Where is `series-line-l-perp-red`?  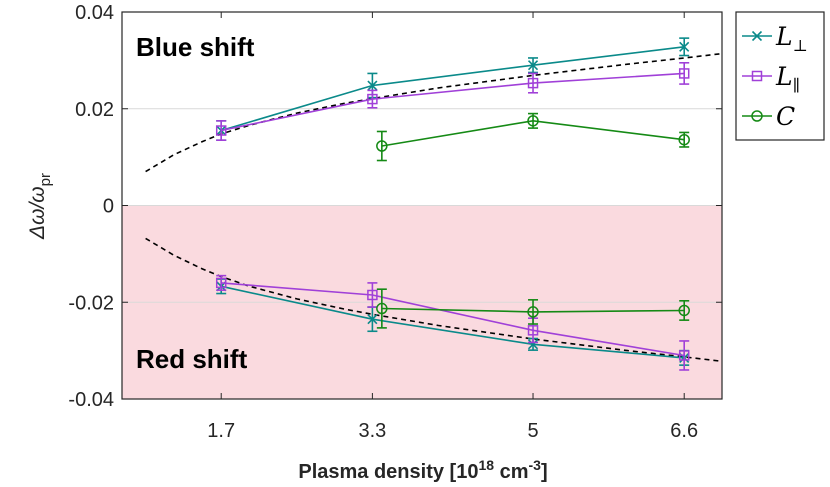
series-line-l-perp-red is located at coordinates (453, 322).